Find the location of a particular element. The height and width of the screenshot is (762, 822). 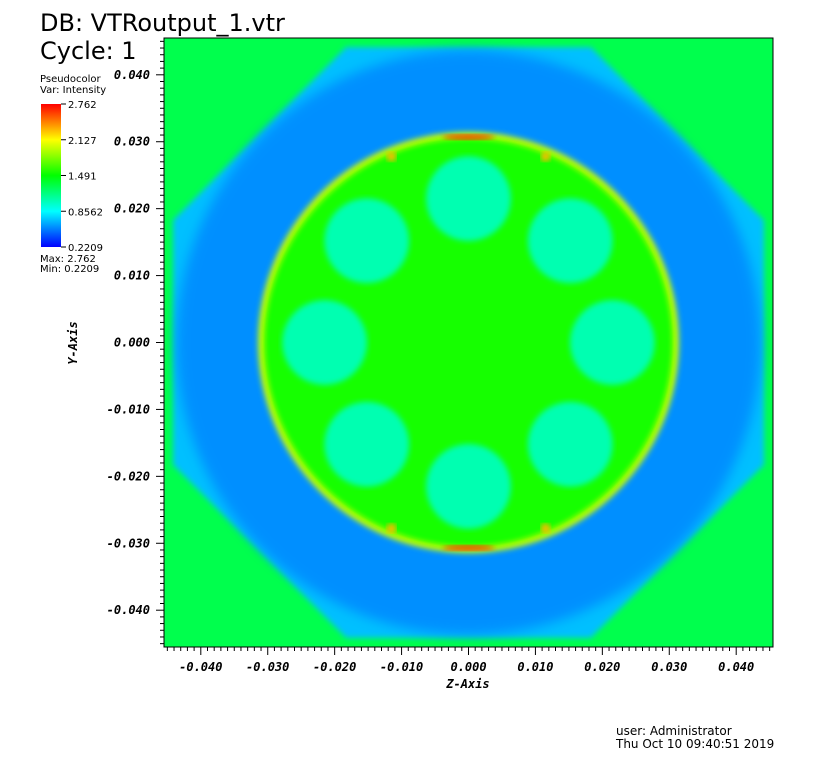

x-tick-label: 0.010 is located at coordinates (535, 667).